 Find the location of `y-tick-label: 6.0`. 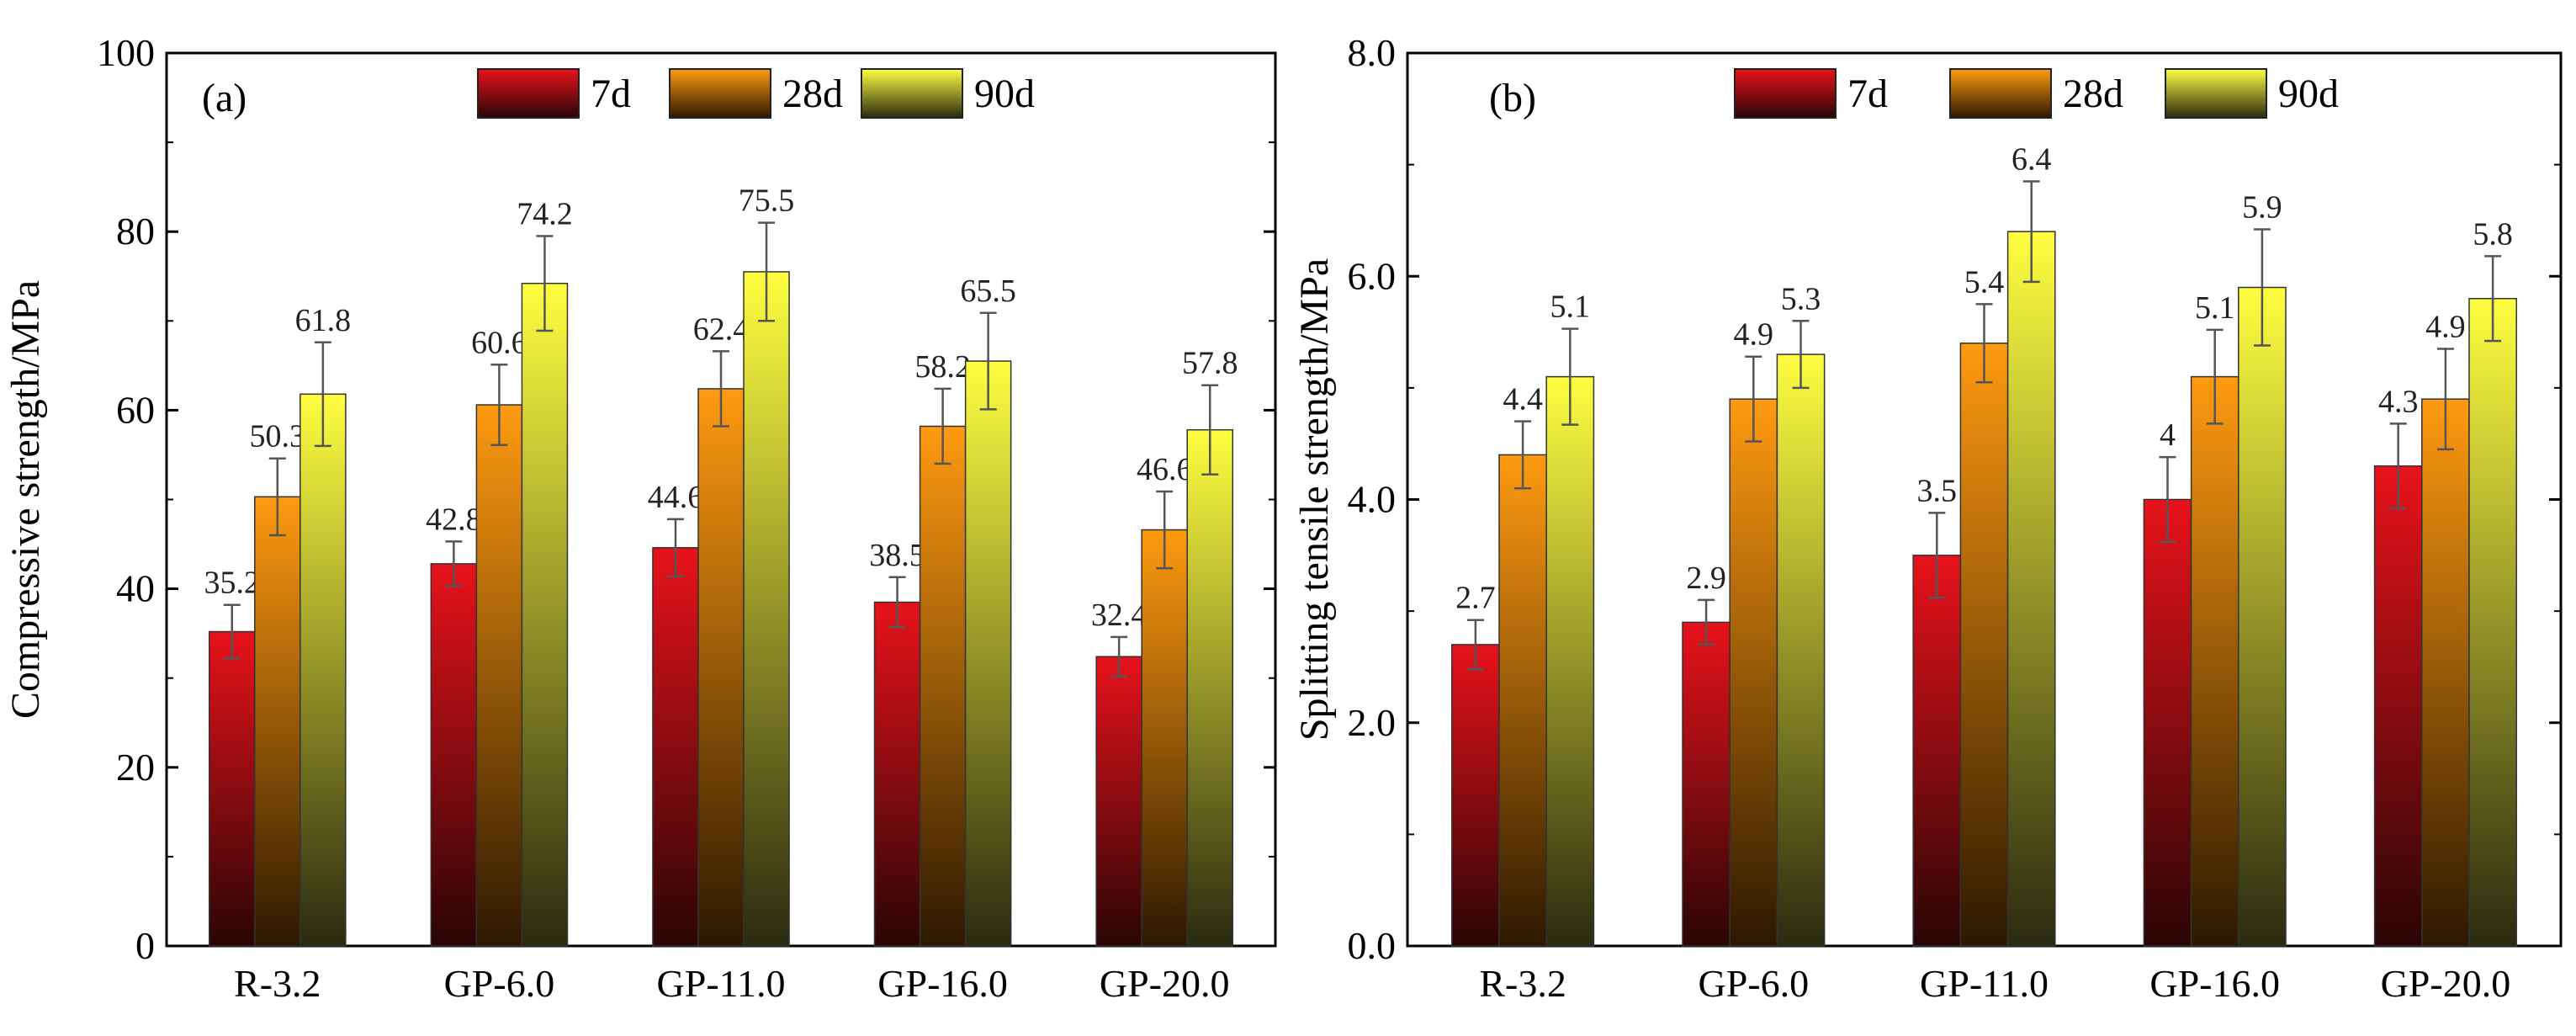

y-tick-label: 6.0 is located at coordinates (1372, 275).